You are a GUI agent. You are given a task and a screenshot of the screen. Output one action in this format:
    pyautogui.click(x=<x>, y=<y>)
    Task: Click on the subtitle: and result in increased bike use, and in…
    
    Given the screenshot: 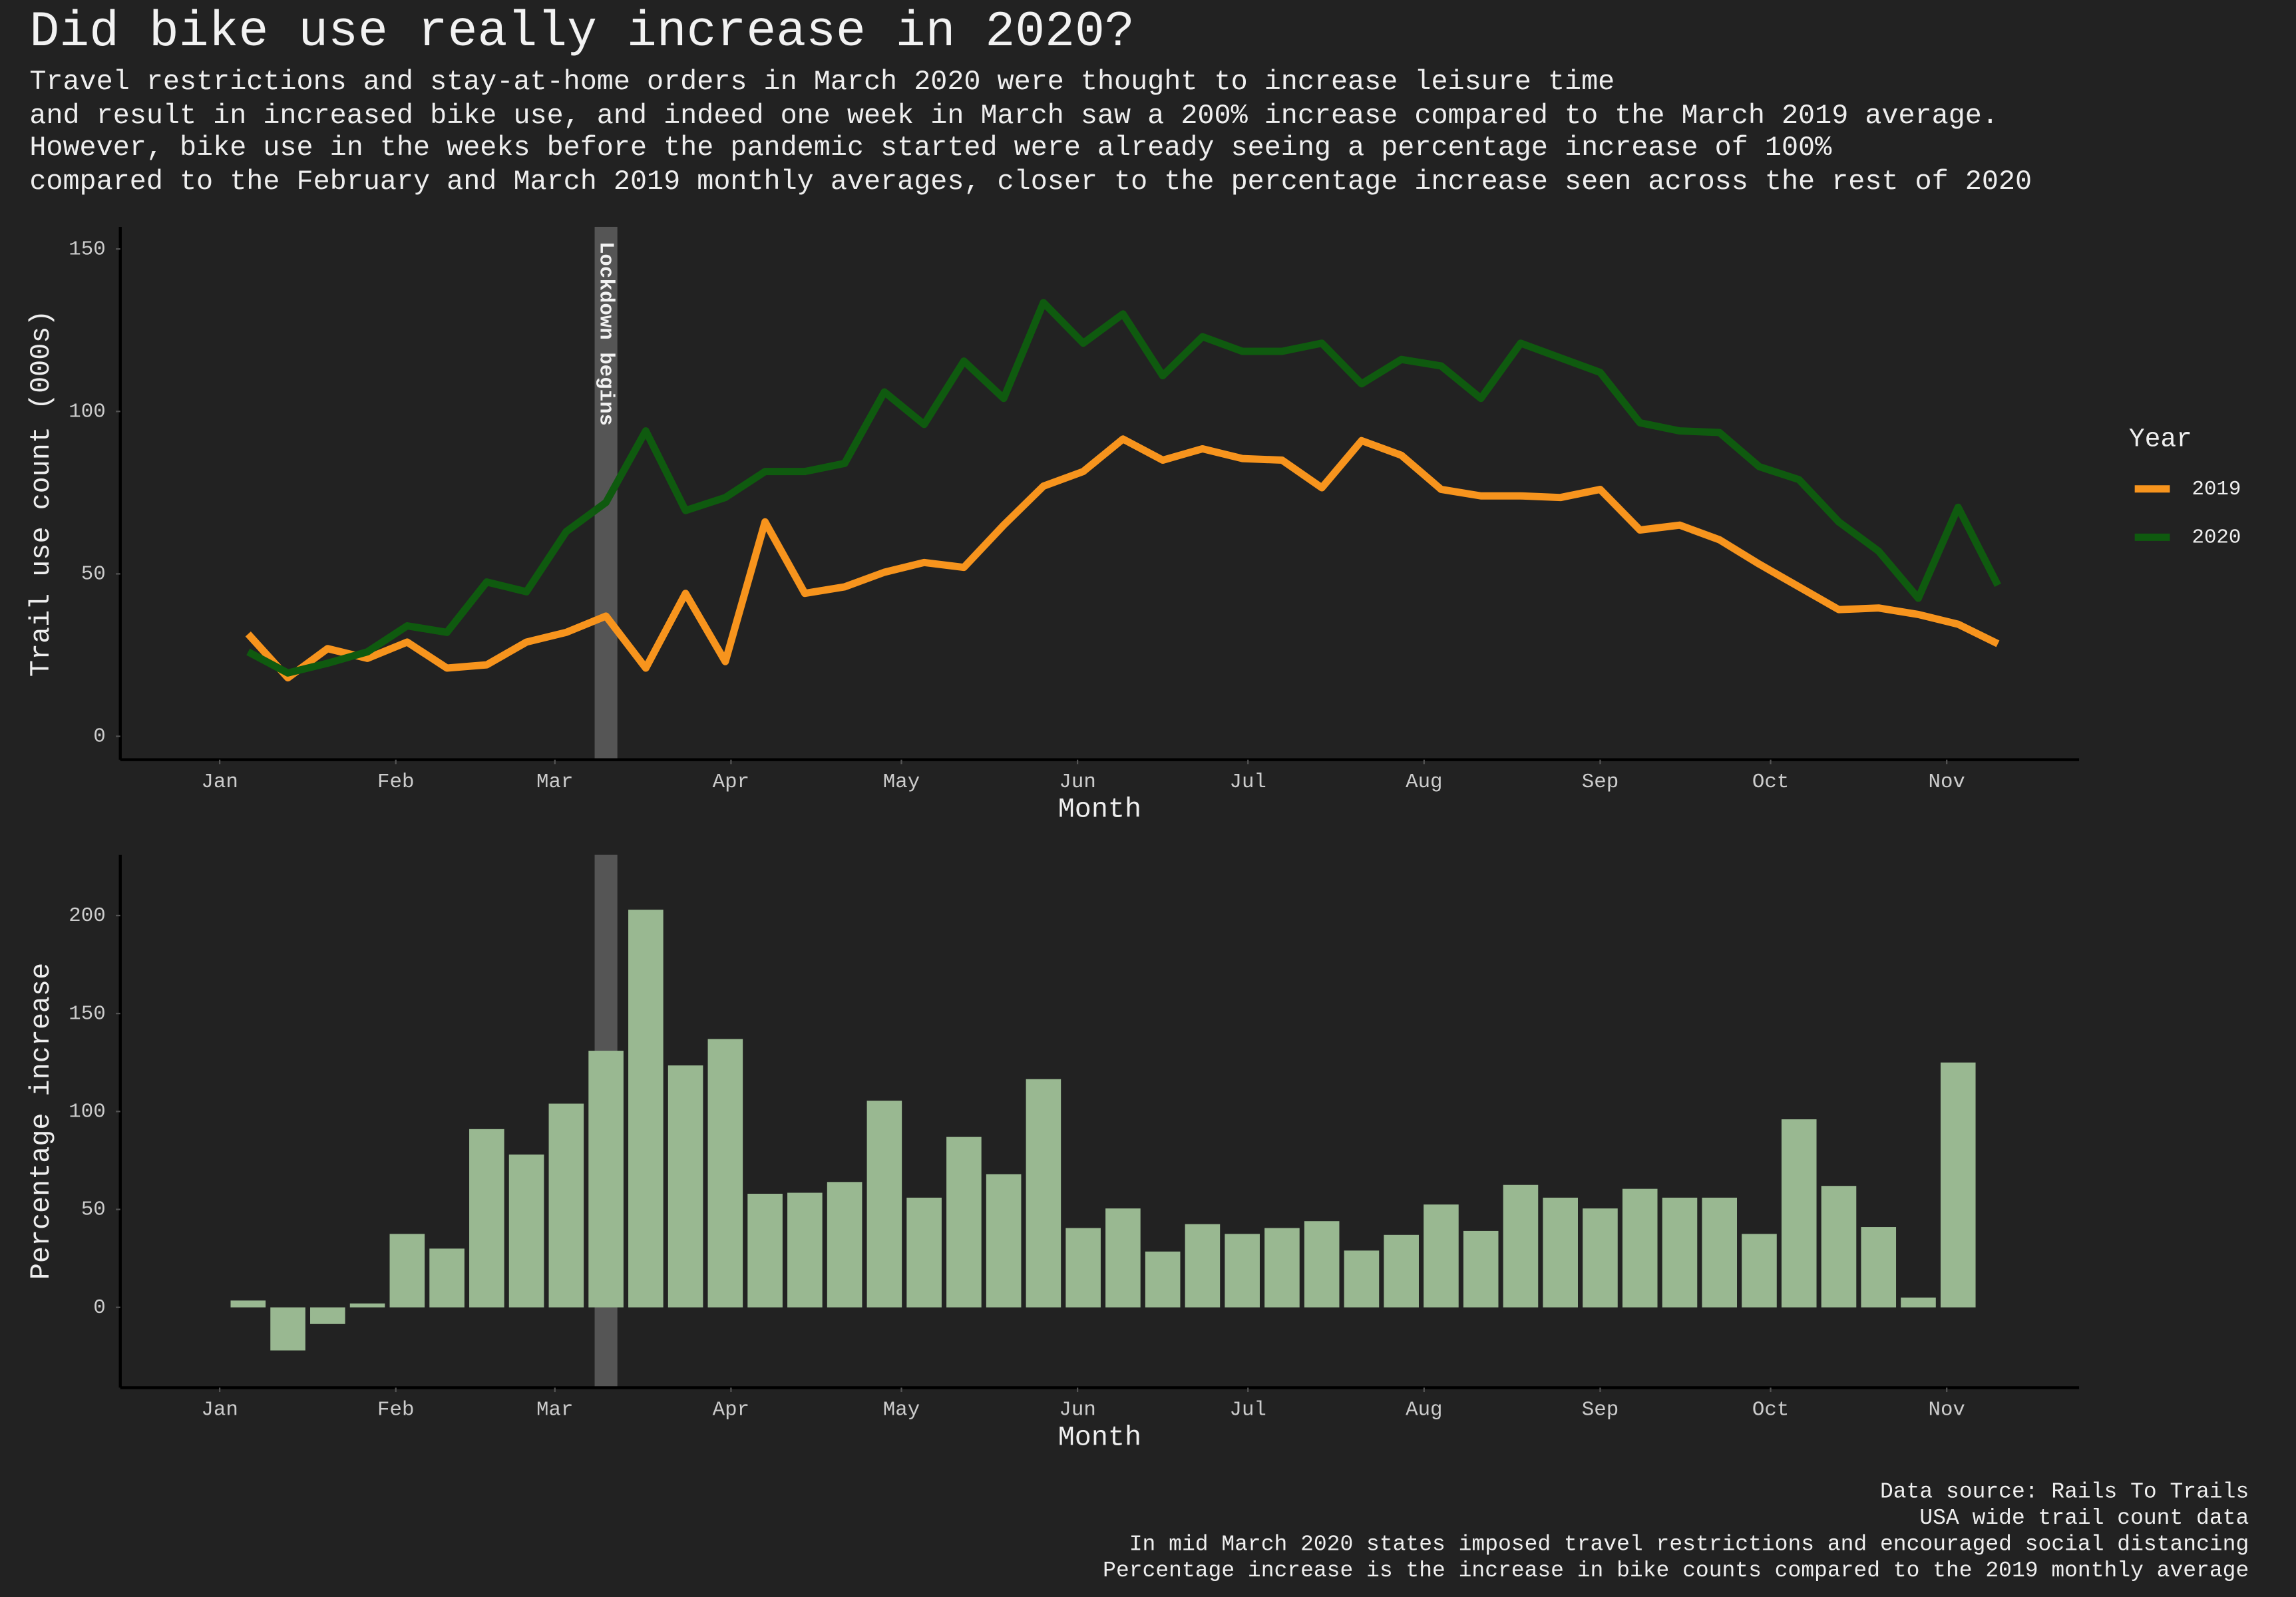 What is the action you would take?
    pyautogui.click(x=1014, y=116)
    